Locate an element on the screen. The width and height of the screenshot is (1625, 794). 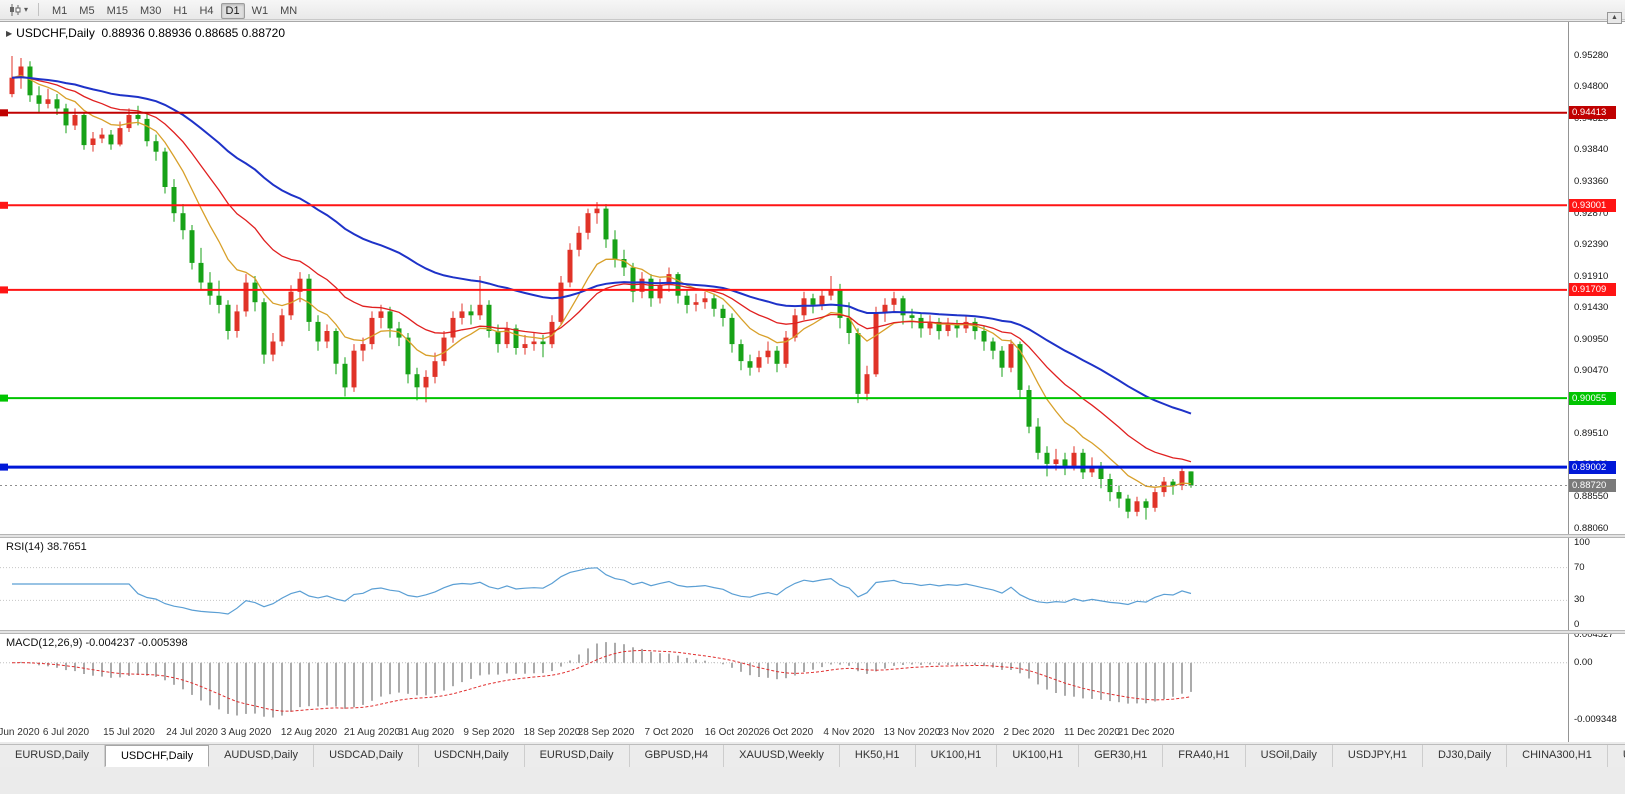
chart-tab-usdjpy-h1: USDJPY,H1 is located at coordinates (1377, 756).